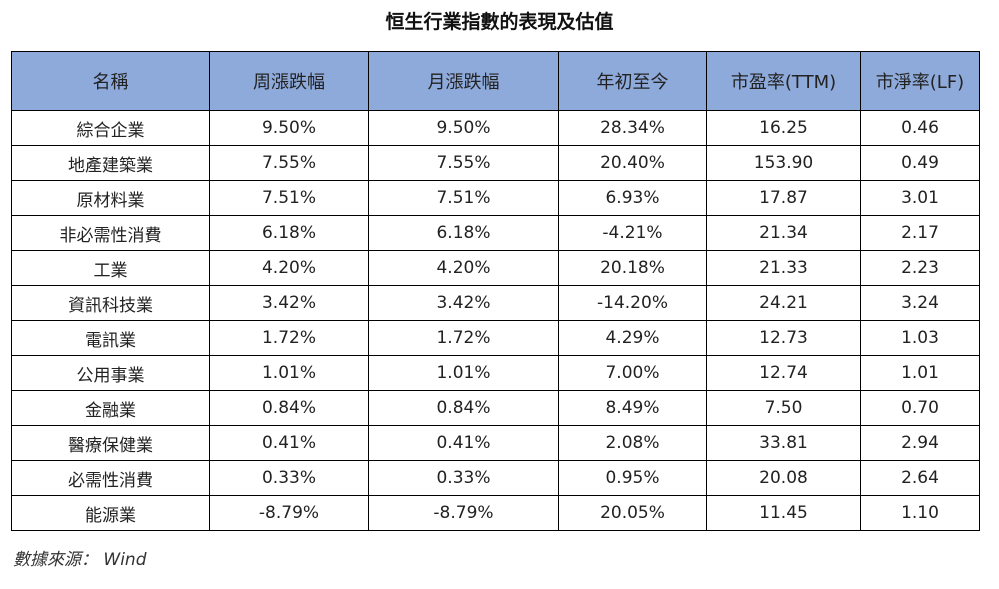 This screenshot has height=589, width=999. I want to click on cell-name: 必需性消費, so click(110, 478).